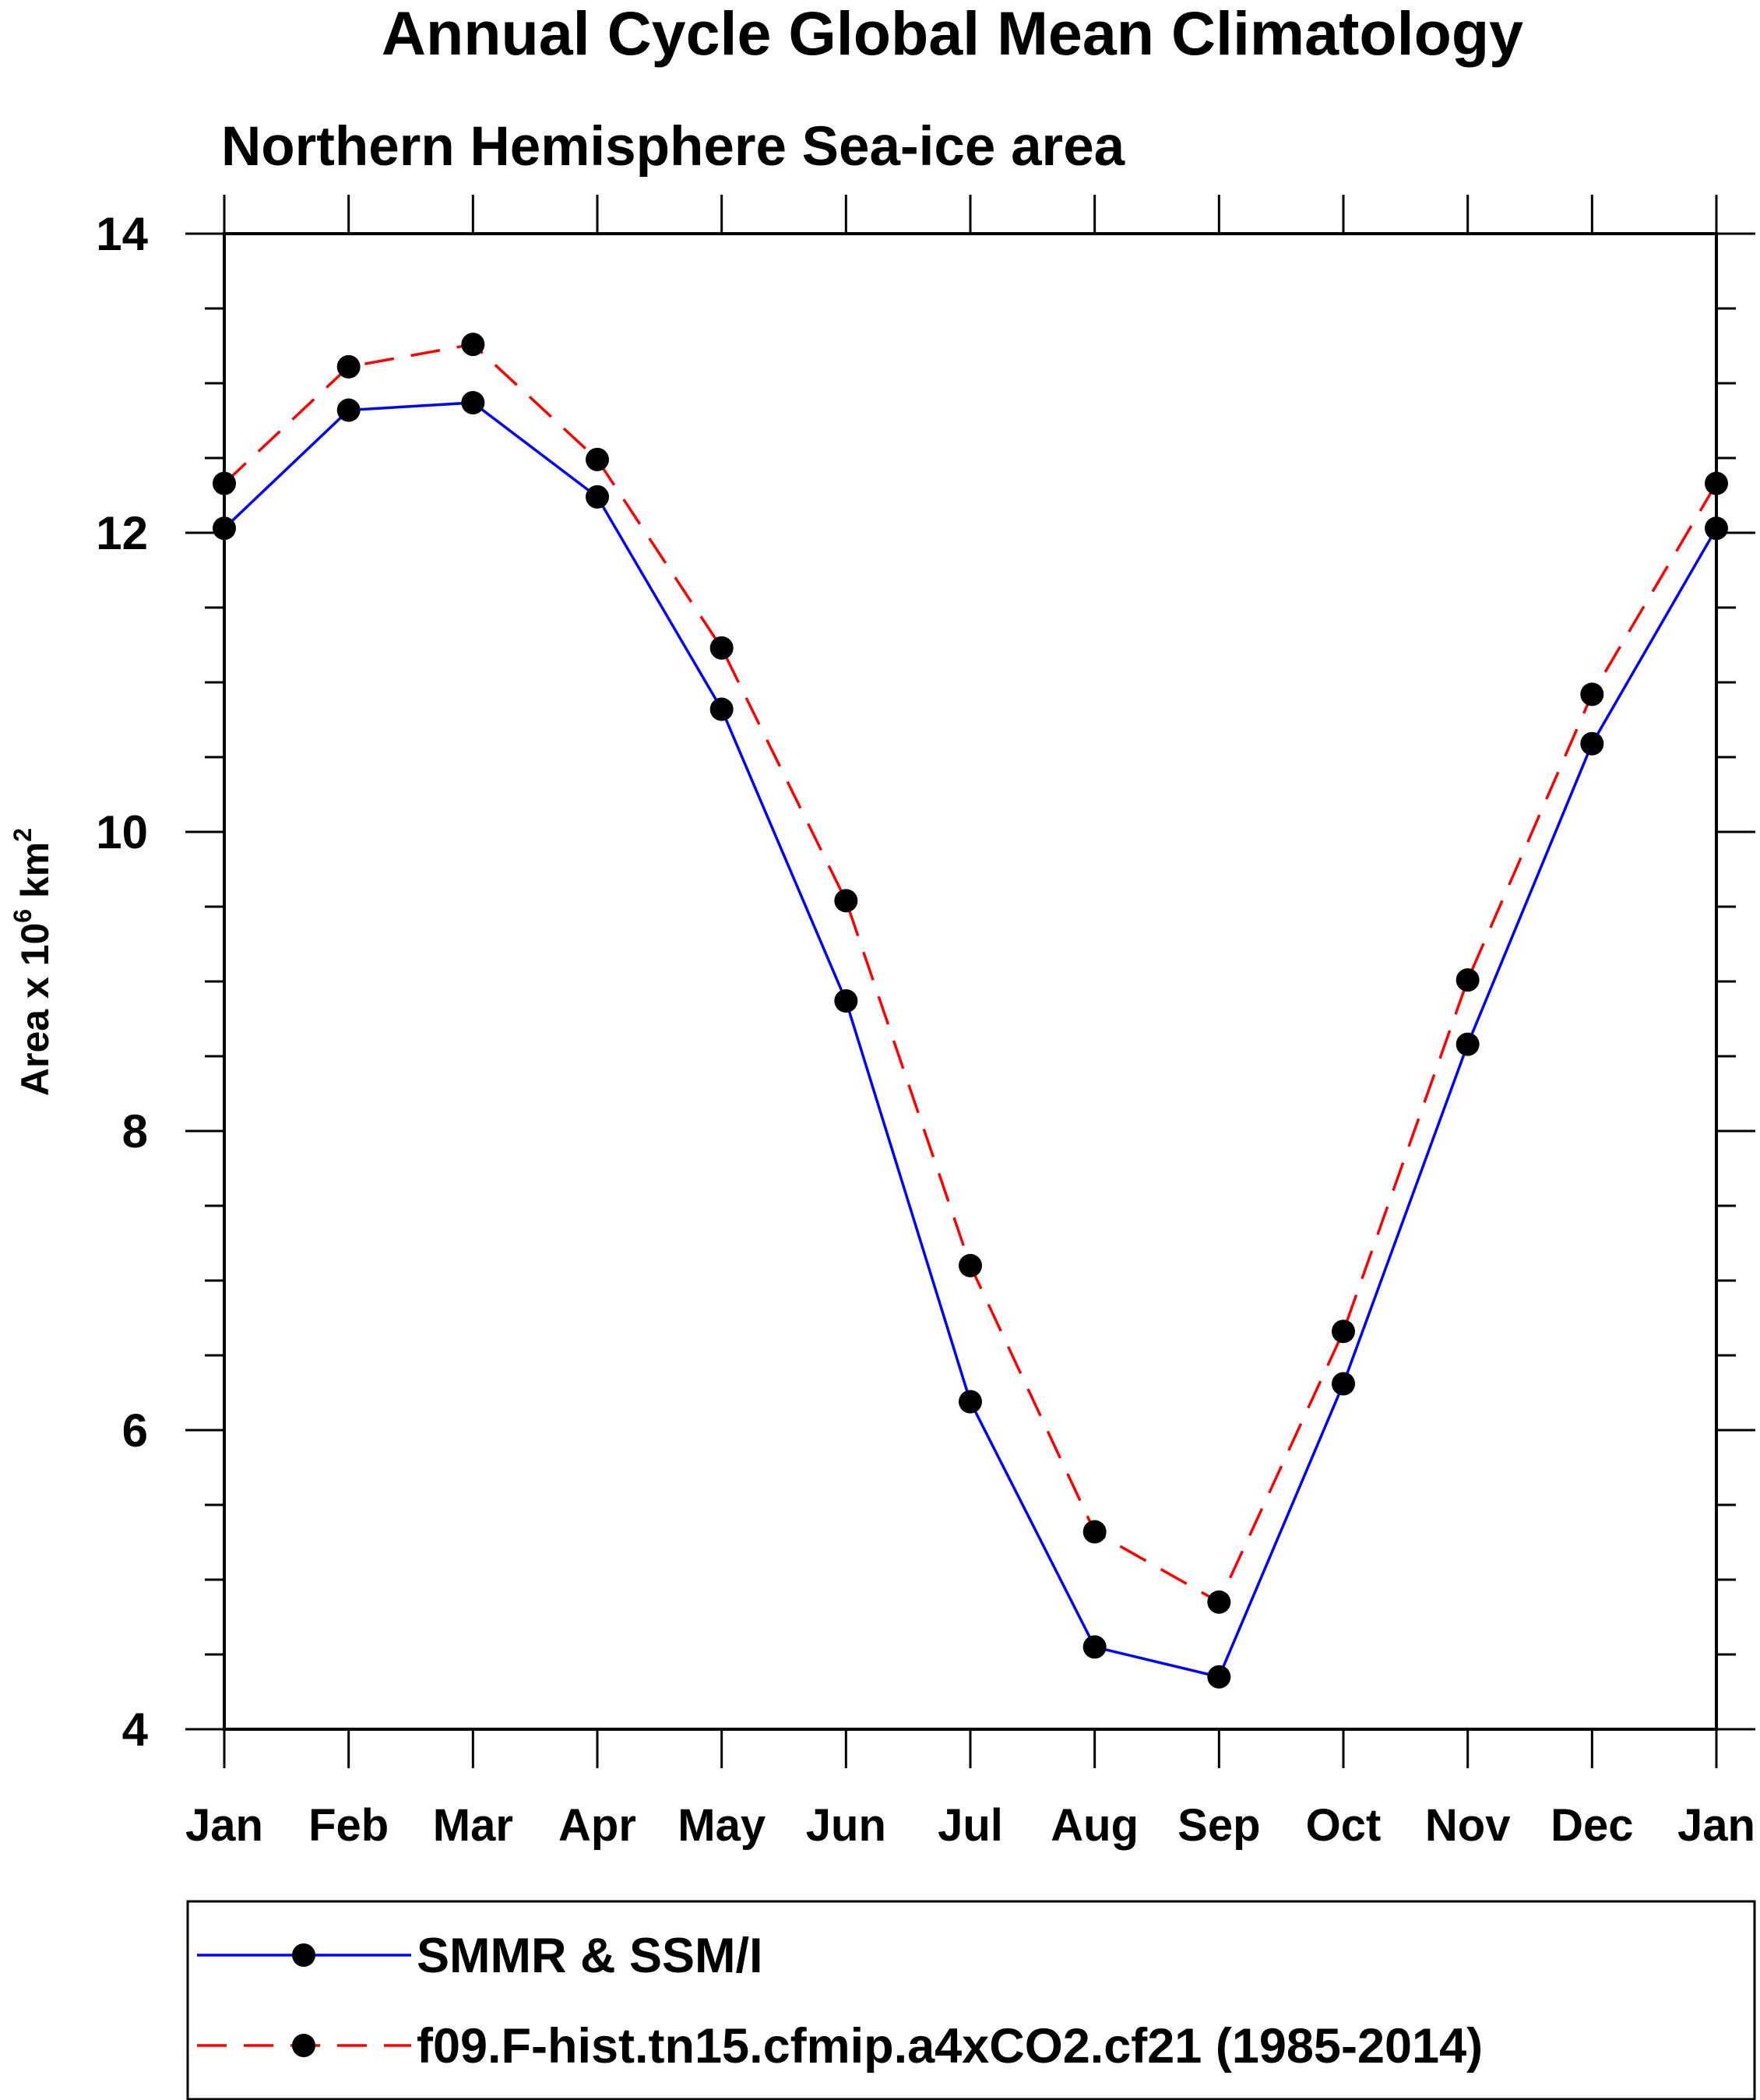  Describe the element at coordinates (1592, 1825) in the screenshot. I see `x-tick-label: Dec` at that location.